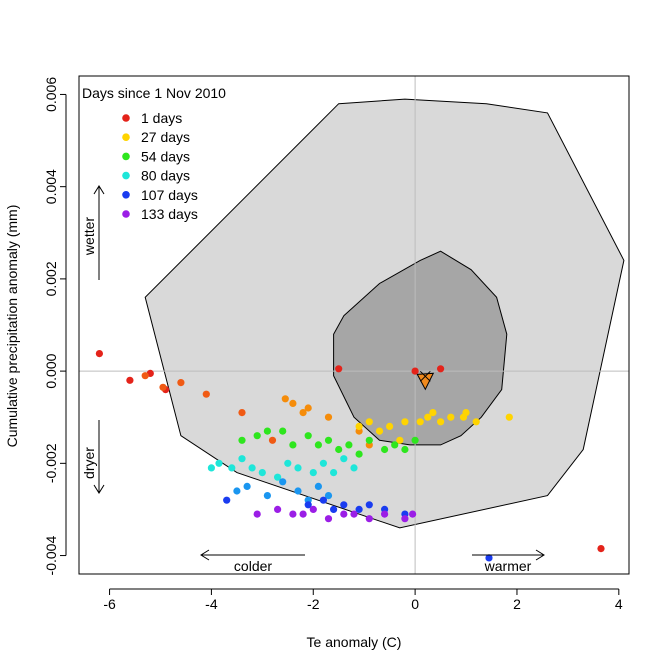  I want to click on warmer-arrow-head, so click(540, 555).